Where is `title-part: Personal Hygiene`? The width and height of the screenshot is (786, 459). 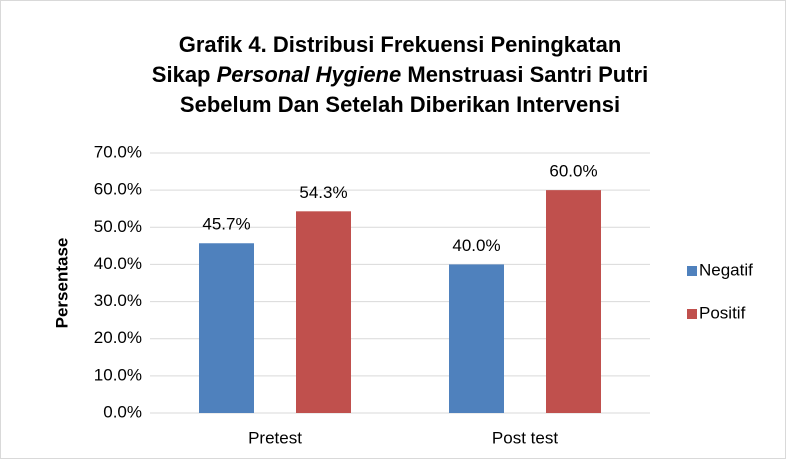 title-part: Personal Hygiene is located at coordinates (309, 74).